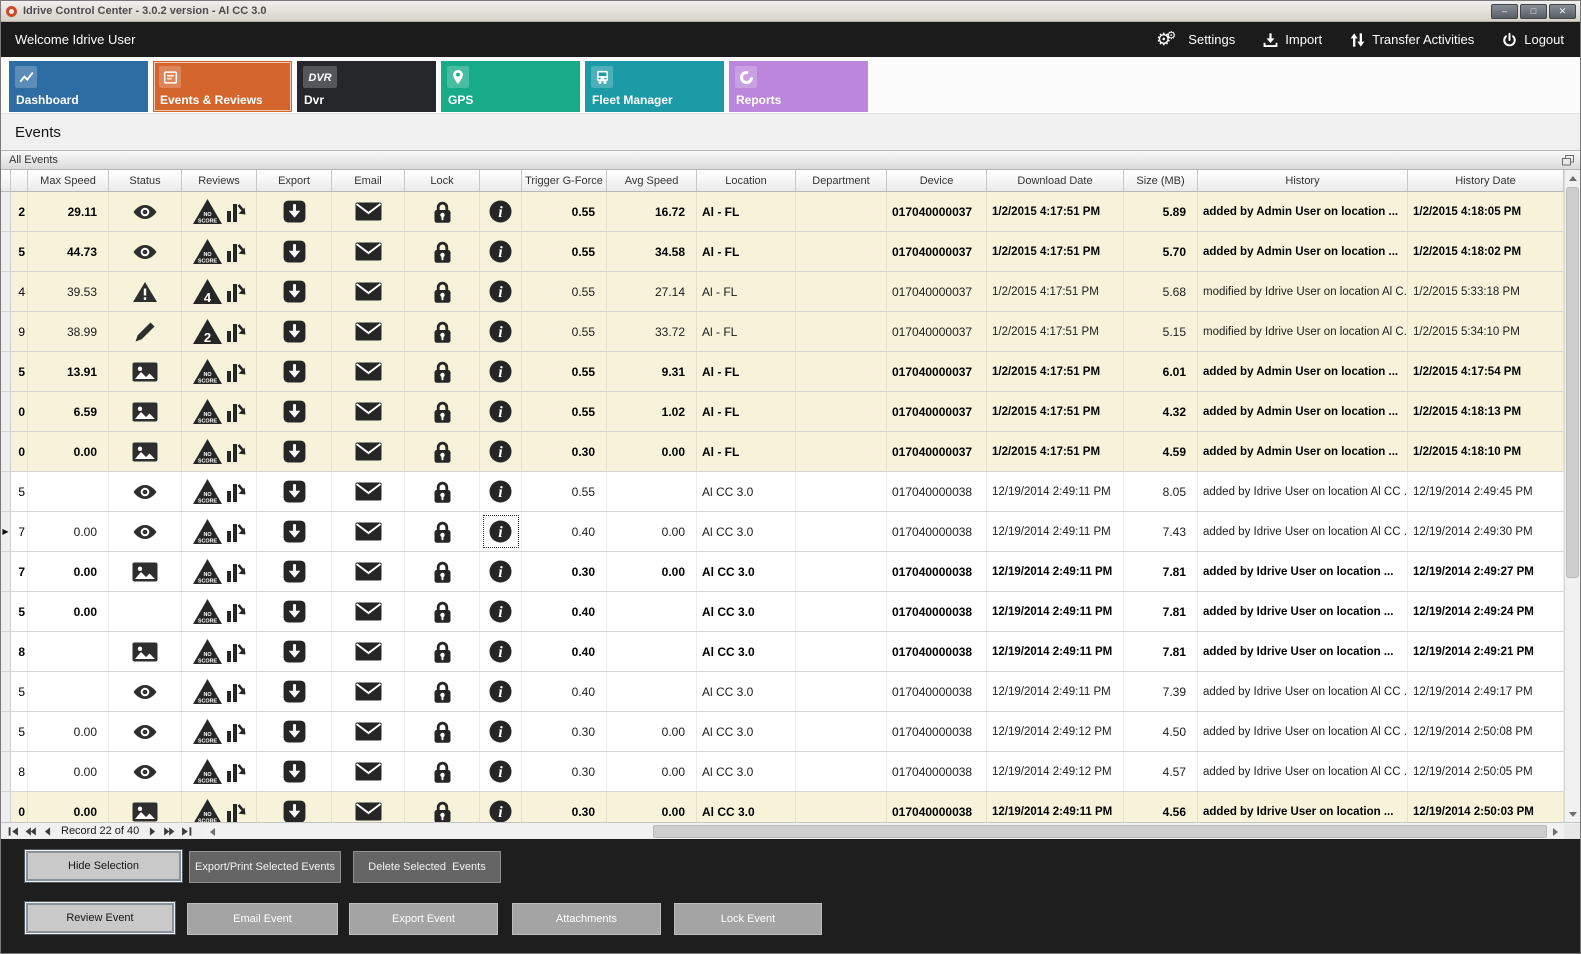 The width and height of the screenshot is (1581, 954). What do you see at coordinates (68, 651) in the screenshot?
I see `max-speed-cell` at bounding box center [68, 651].